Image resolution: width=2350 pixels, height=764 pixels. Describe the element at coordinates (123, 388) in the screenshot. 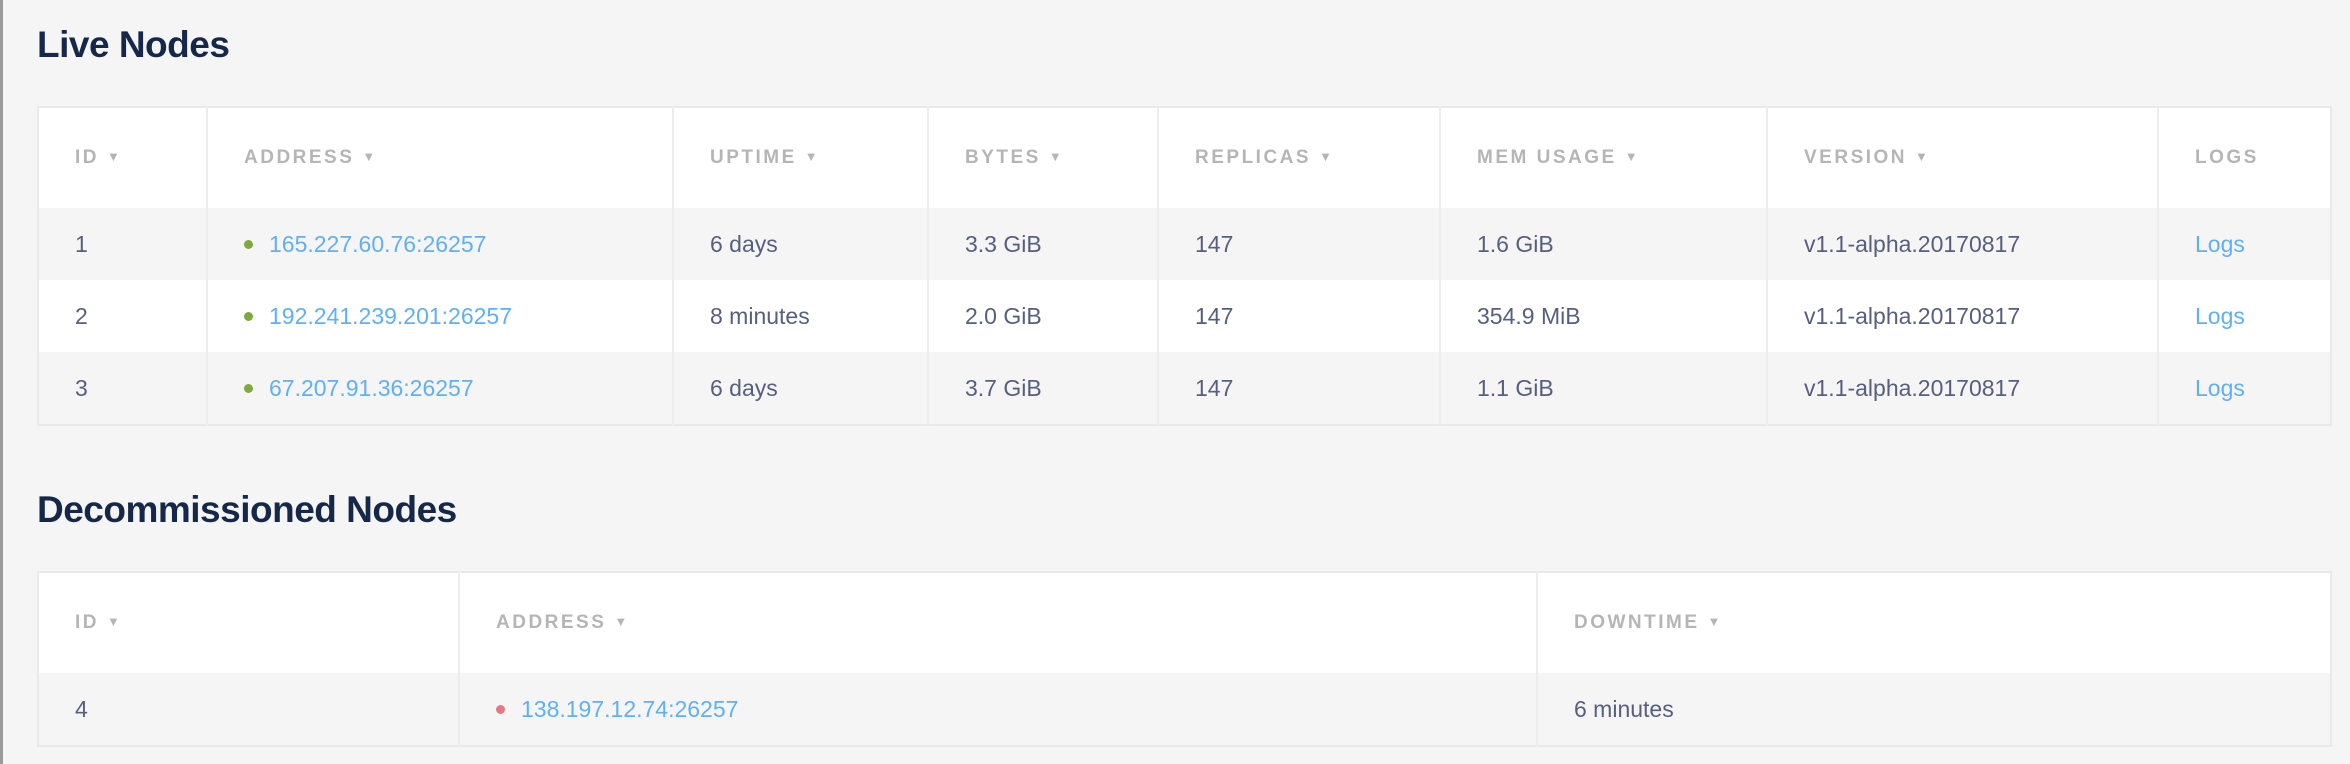

I see `id-cell: 3` at that location.